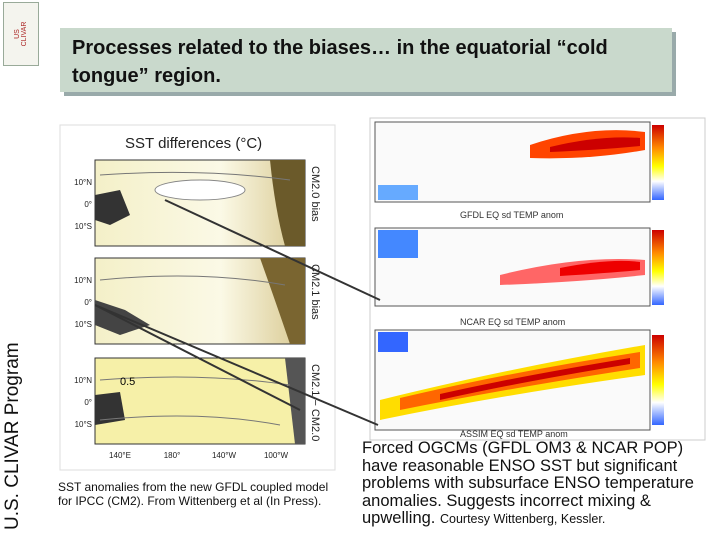  Describe the element at coordinates (511, 215) in the screenshot. I see `panel-title: GFDL EQ sd TEMP anom` at that location.